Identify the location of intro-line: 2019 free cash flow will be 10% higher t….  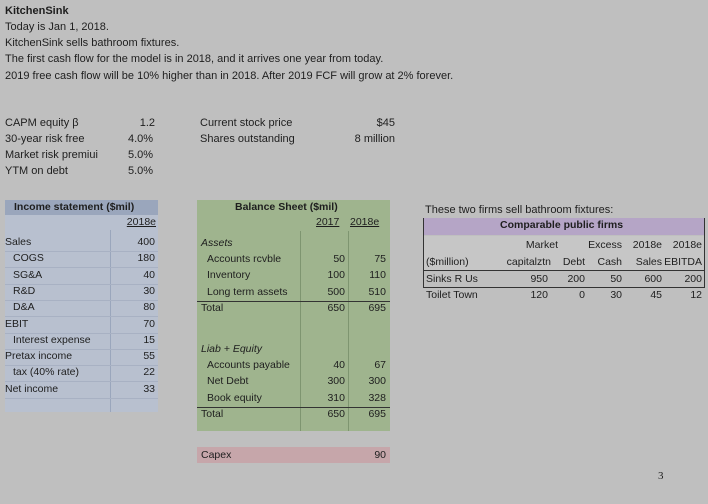
(229, 76).